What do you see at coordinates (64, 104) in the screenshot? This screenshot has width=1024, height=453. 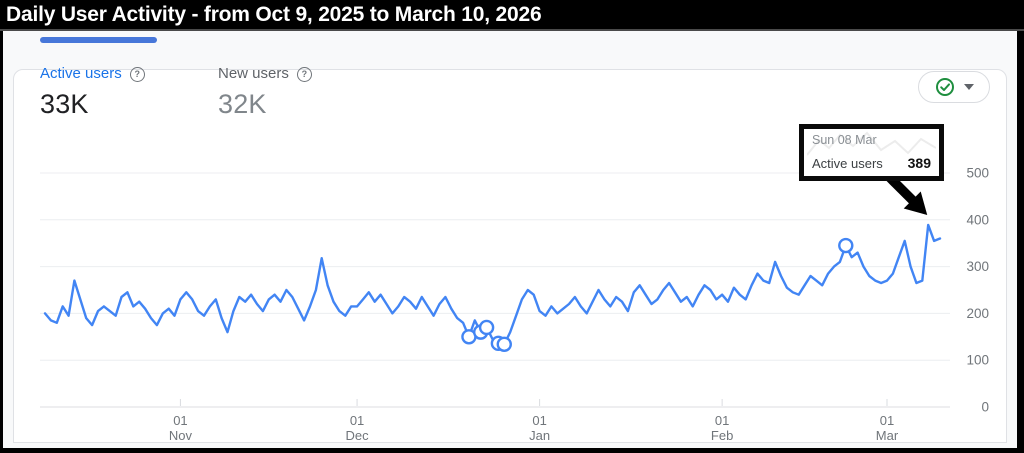 I see `metric-value: 33K` at bounding box center [64, 104].